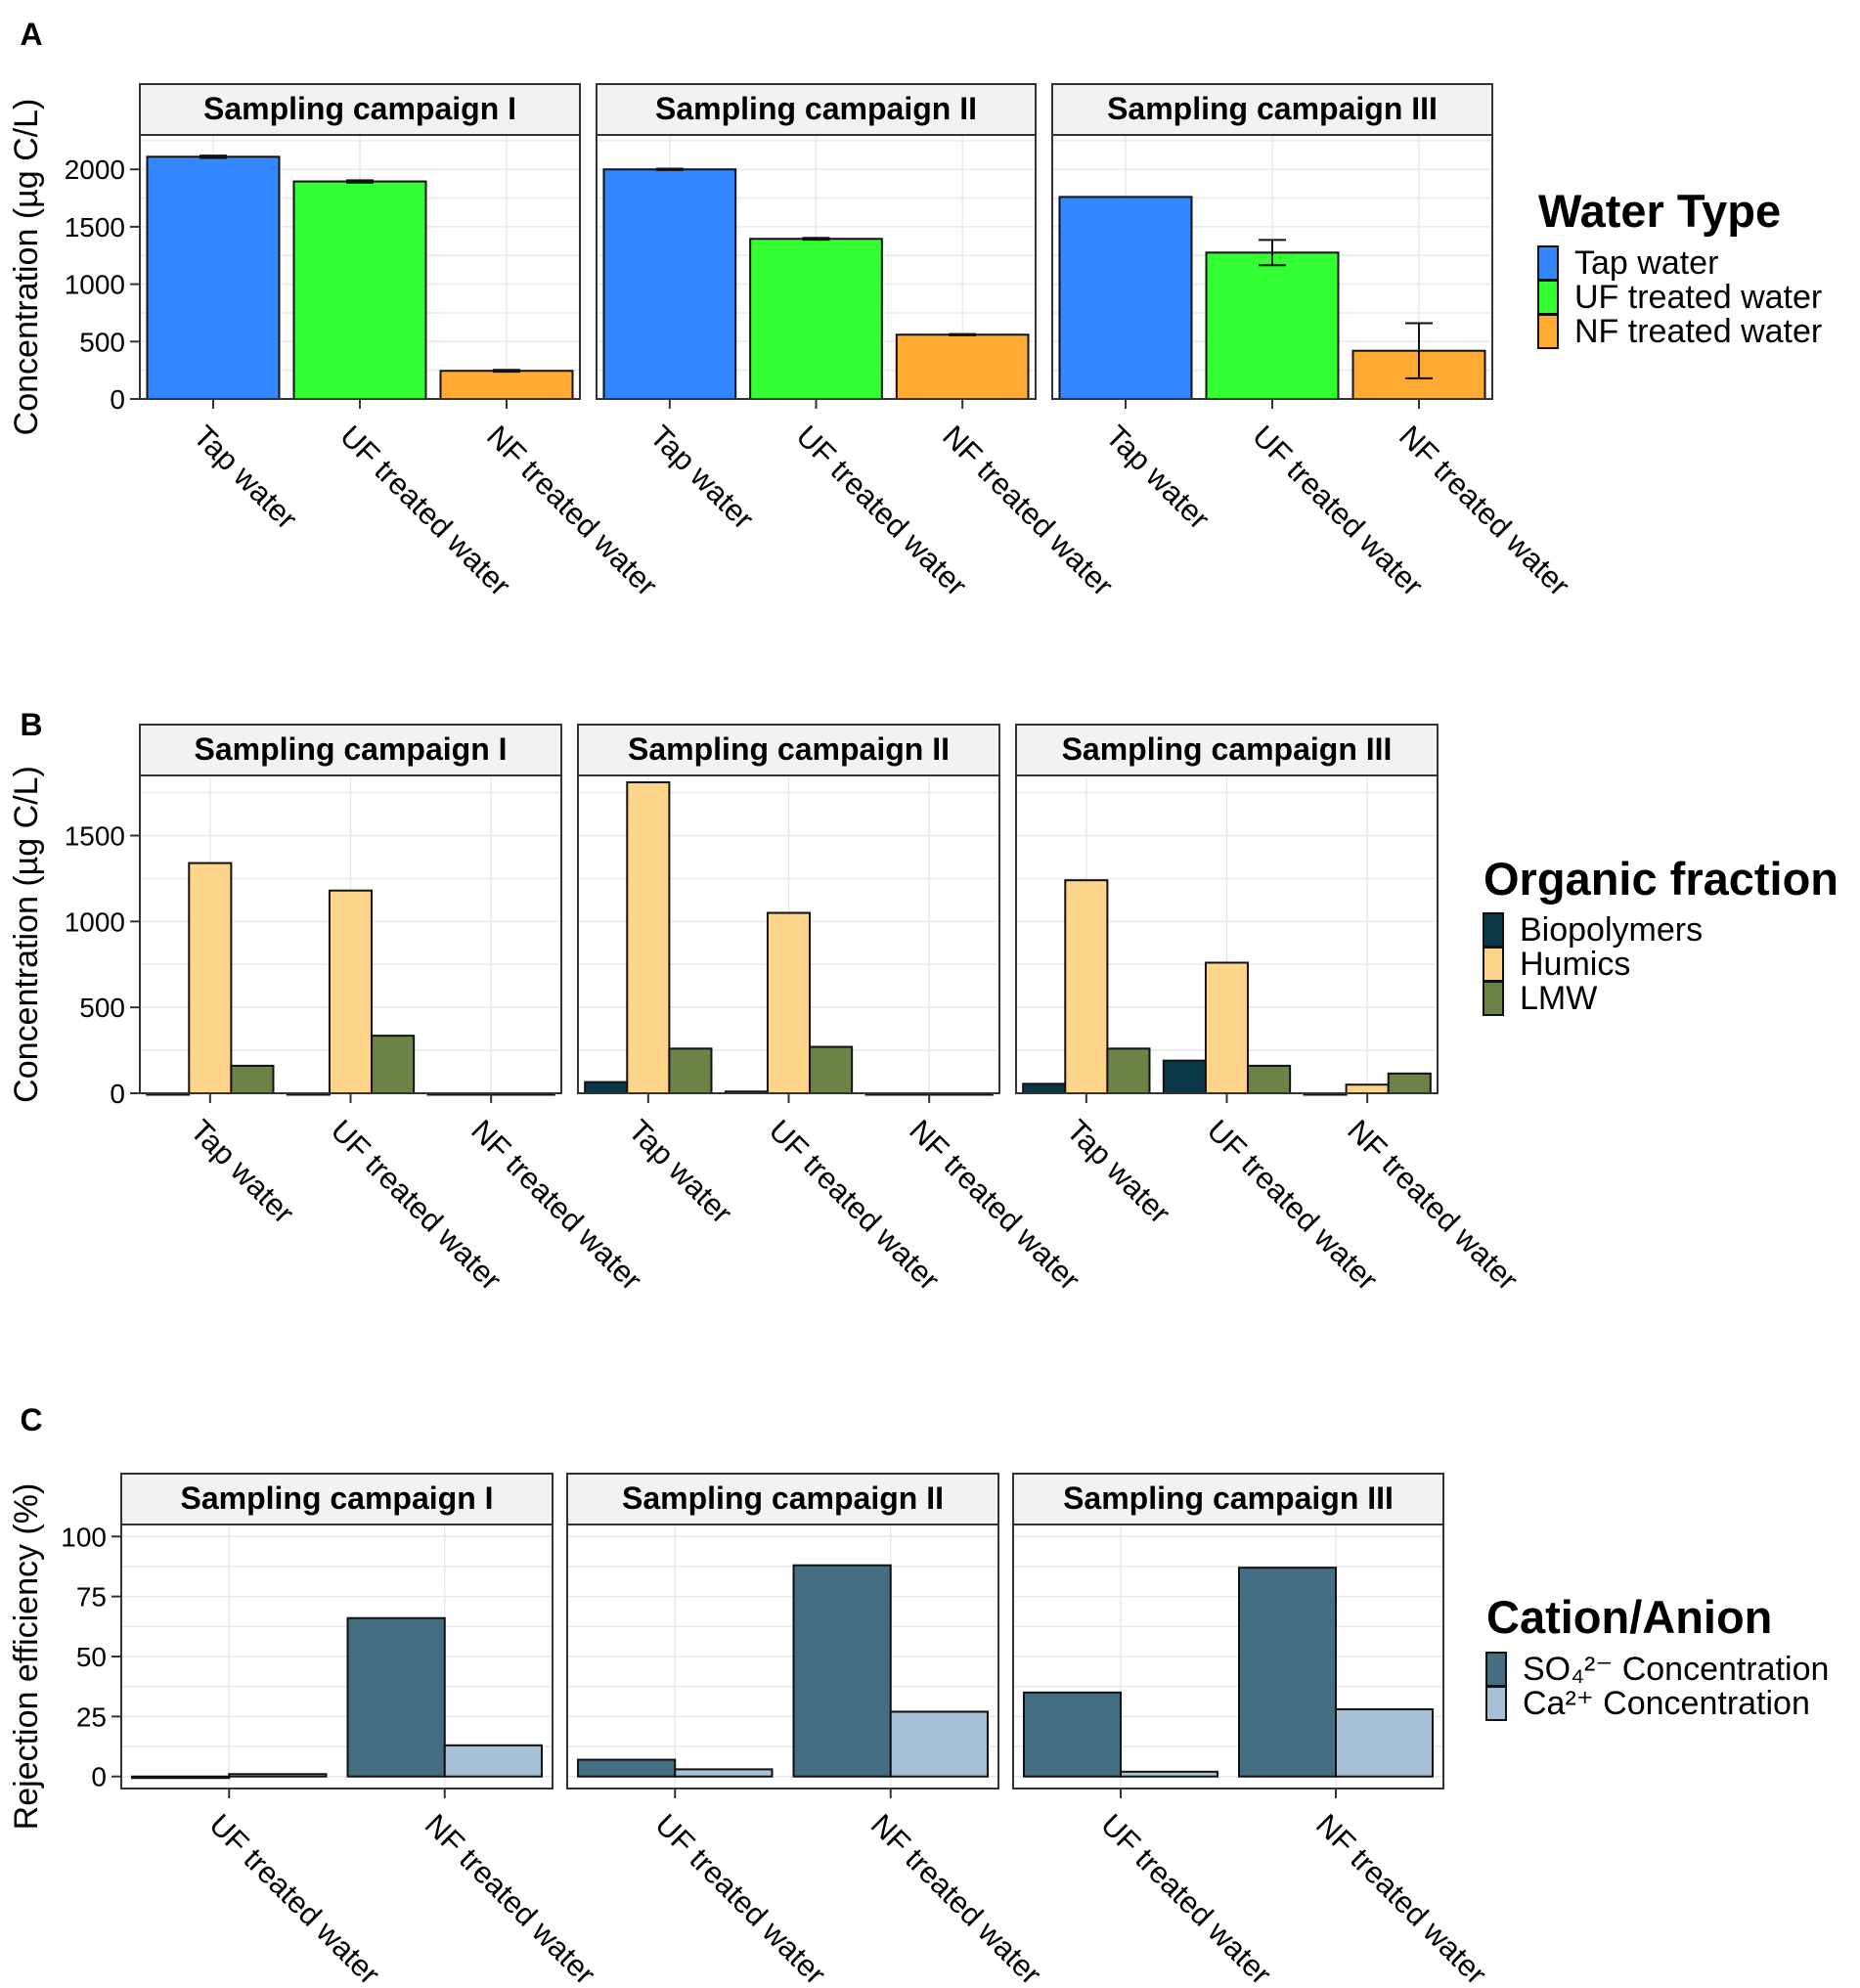 This screenshot has height=1988, width=1860. Describe the element at coordinates (91, 1716) in the screenshot. I see `y-tick-label: 25` at that location.